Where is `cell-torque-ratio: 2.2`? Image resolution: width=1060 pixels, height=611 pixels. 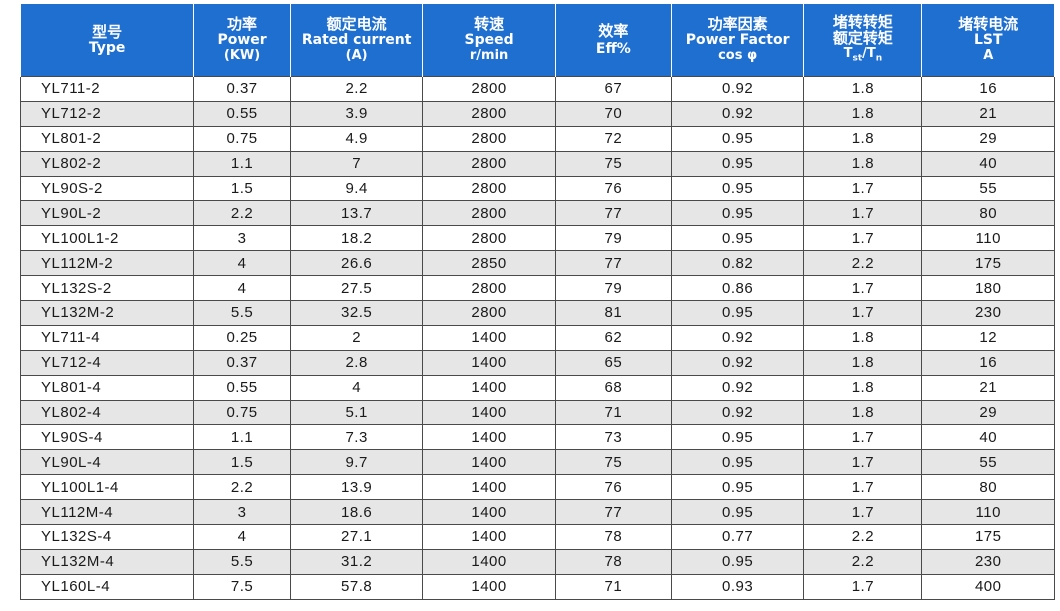 cell-torque-ratio: 2.2 is located at coordinates (863, 561).